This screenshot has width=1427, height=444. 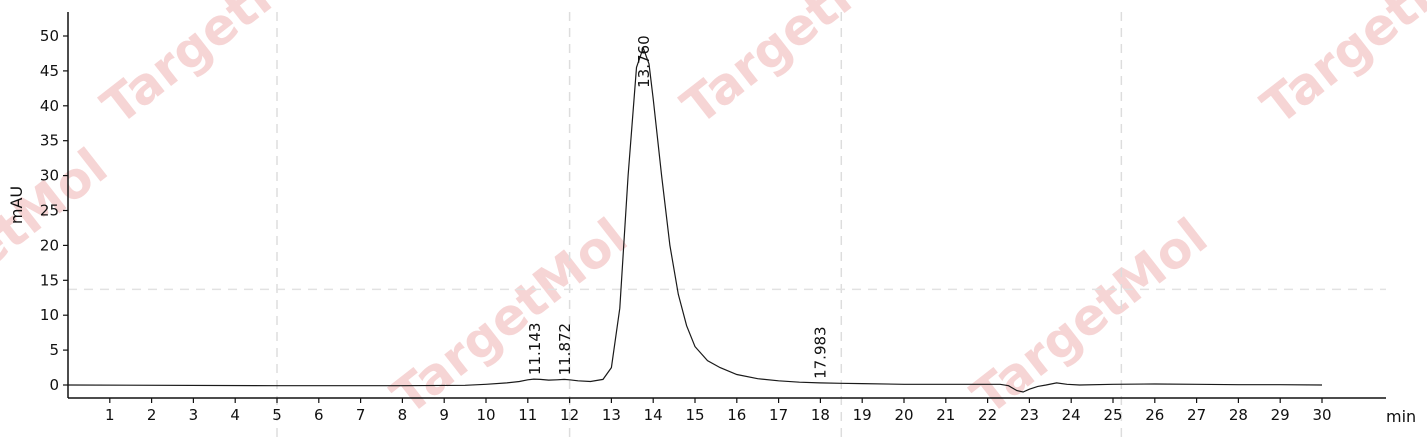 What do you see at coordinates (235, 415) in the screenshot?
I see `x-tick-label: 4` at bounding box center [235, 415].